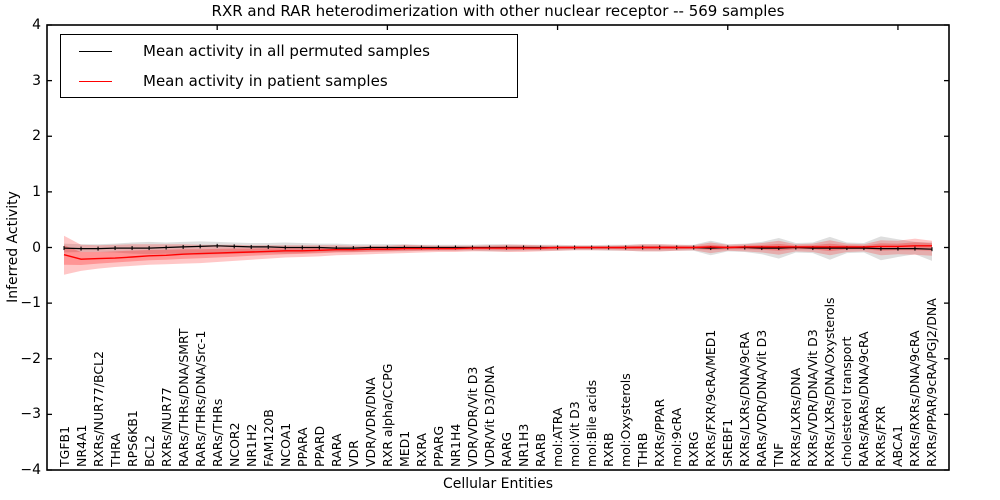 Image resolution: width=1000 pixels, height=500 pixels. What do you see at coordinates (64, 446) in the screenshot?
I see `x-category-label: TGFB1` at bounding box center [64, 446].